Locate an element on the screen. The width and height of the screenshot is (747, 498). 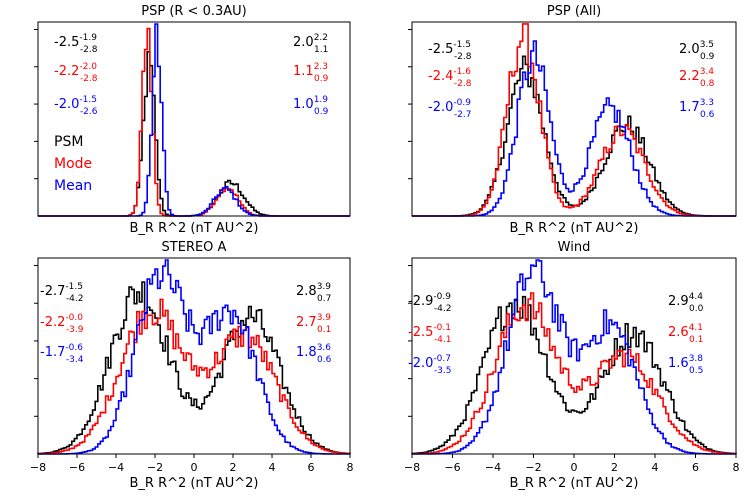
annot-mean-left: -2.0-0.7 -3.5 is located at coordinates (430, 365).